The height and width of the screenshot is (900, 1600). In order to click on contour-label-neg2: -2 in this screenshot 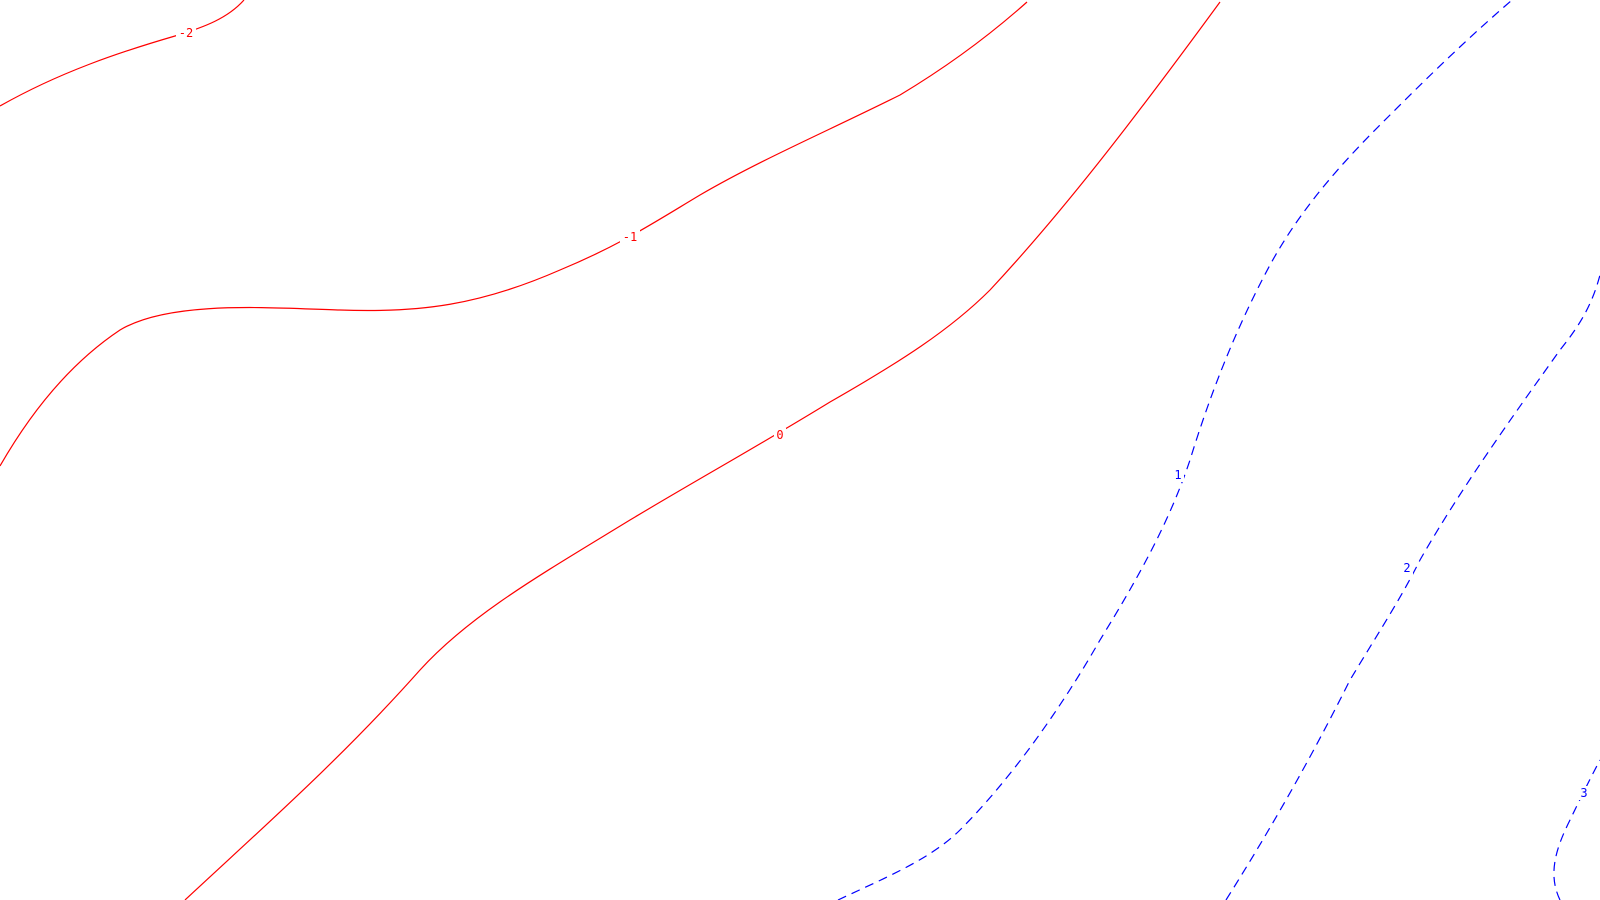, I will do `click(186, 33)`.